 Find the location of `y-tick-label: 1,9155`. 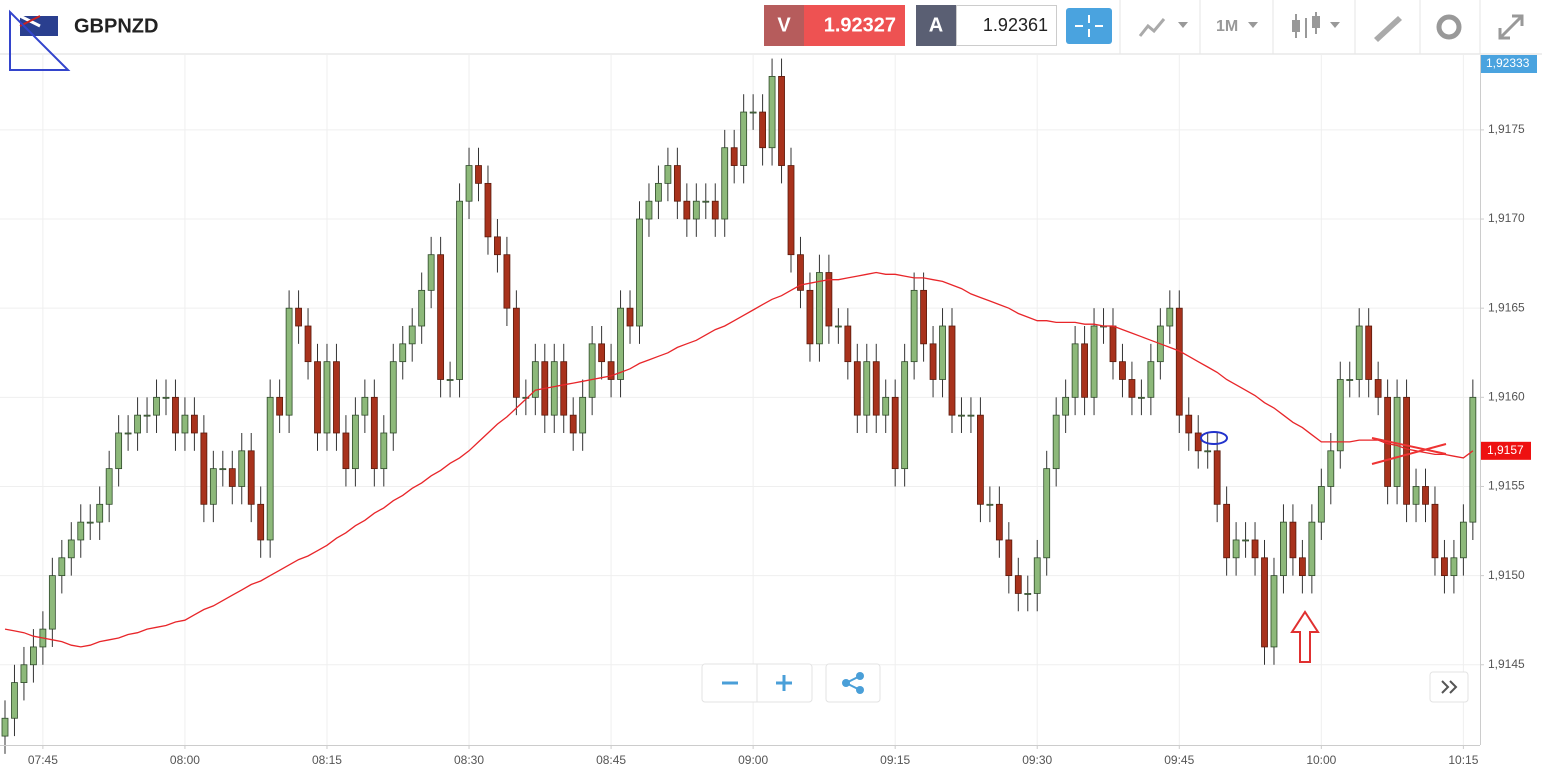

y-tick-label: 1,9155 is located at coordinates (1506, 486).